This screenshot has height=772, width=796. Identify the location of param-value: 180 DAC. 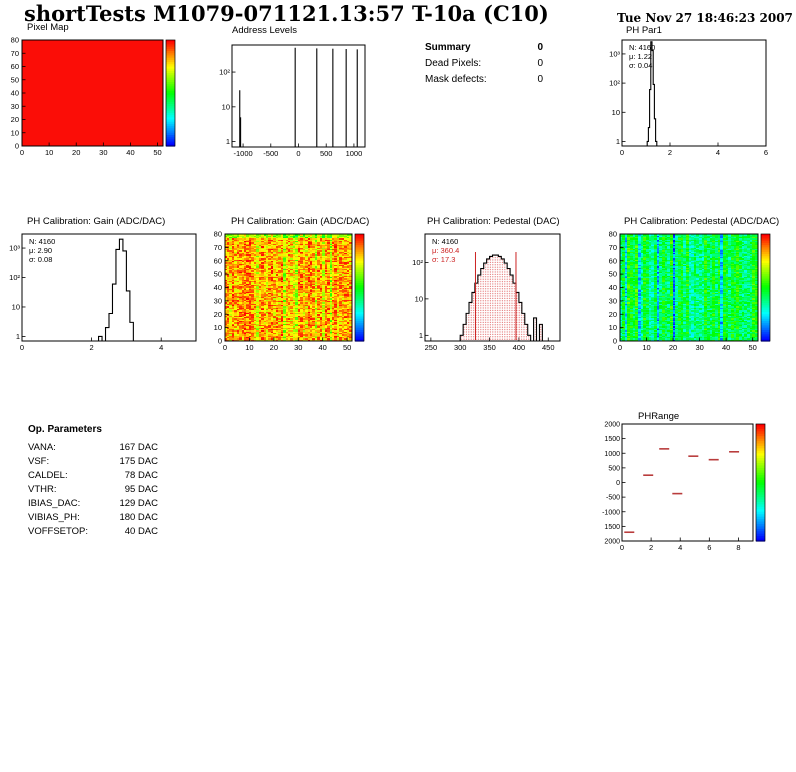
(138, 517).